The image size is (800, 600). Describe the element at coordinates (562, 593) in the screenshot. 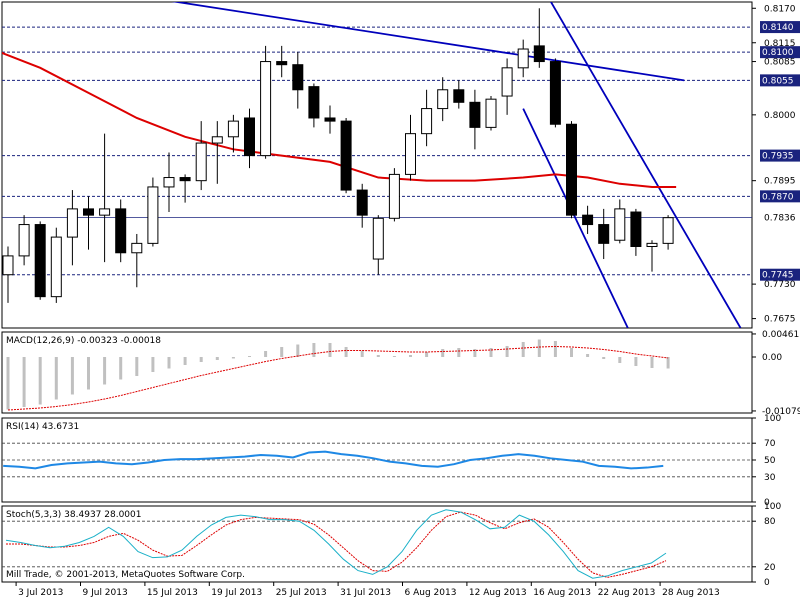

I see `time-tick-label: 16 Aug 2013` at that location.